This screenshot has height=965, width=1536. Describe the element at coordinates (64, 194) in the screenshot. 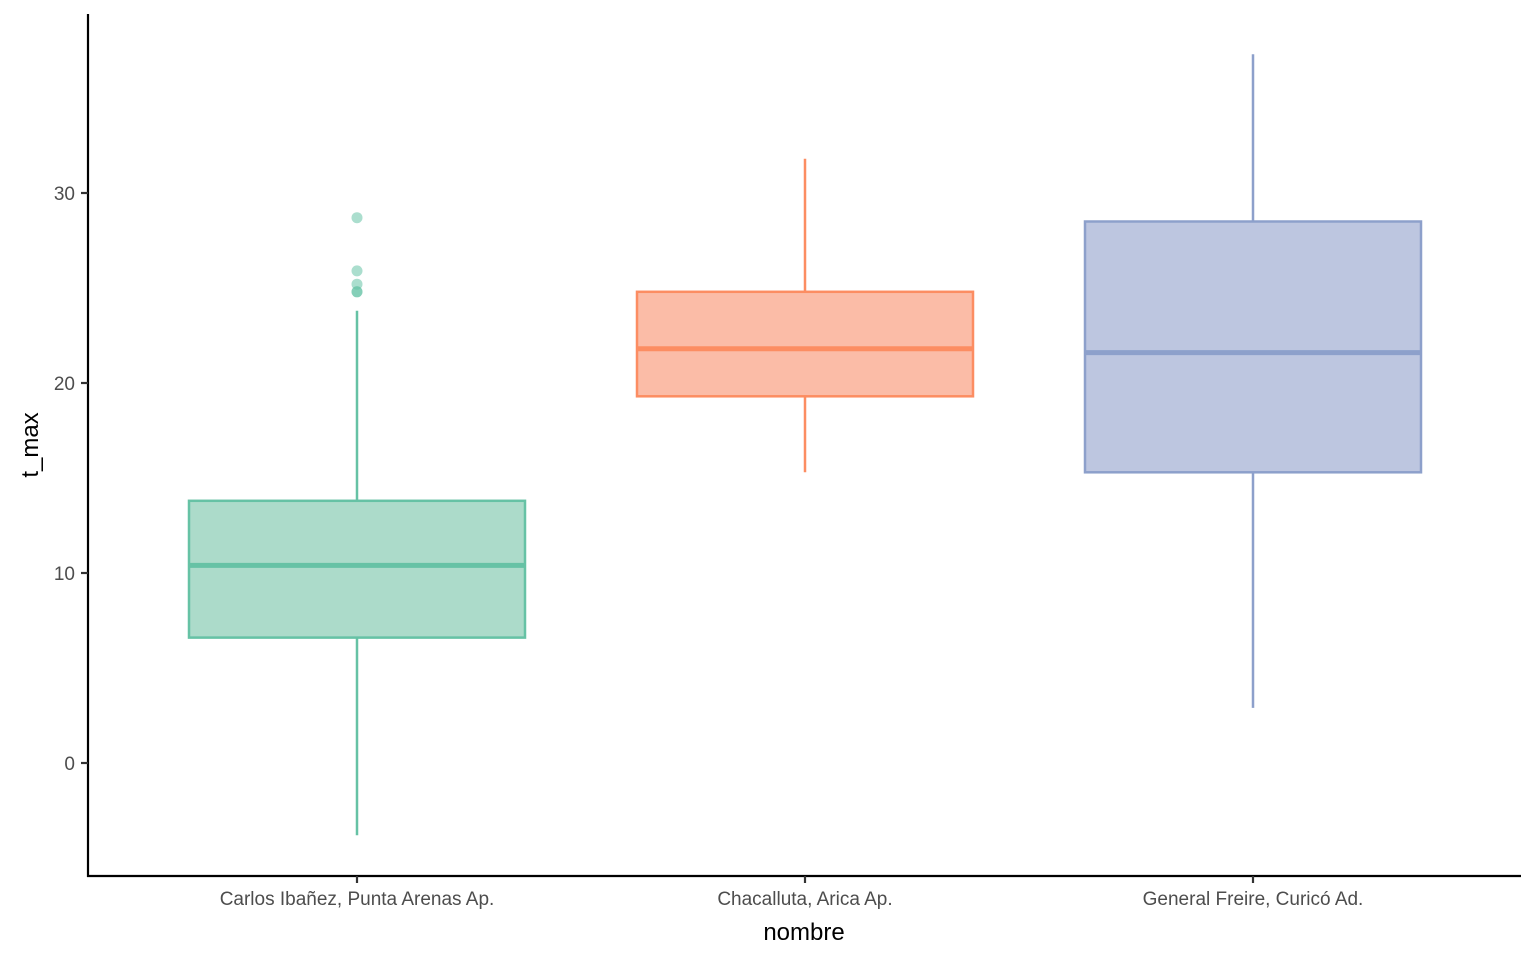

I see `y-tick-label: 30` at that location.